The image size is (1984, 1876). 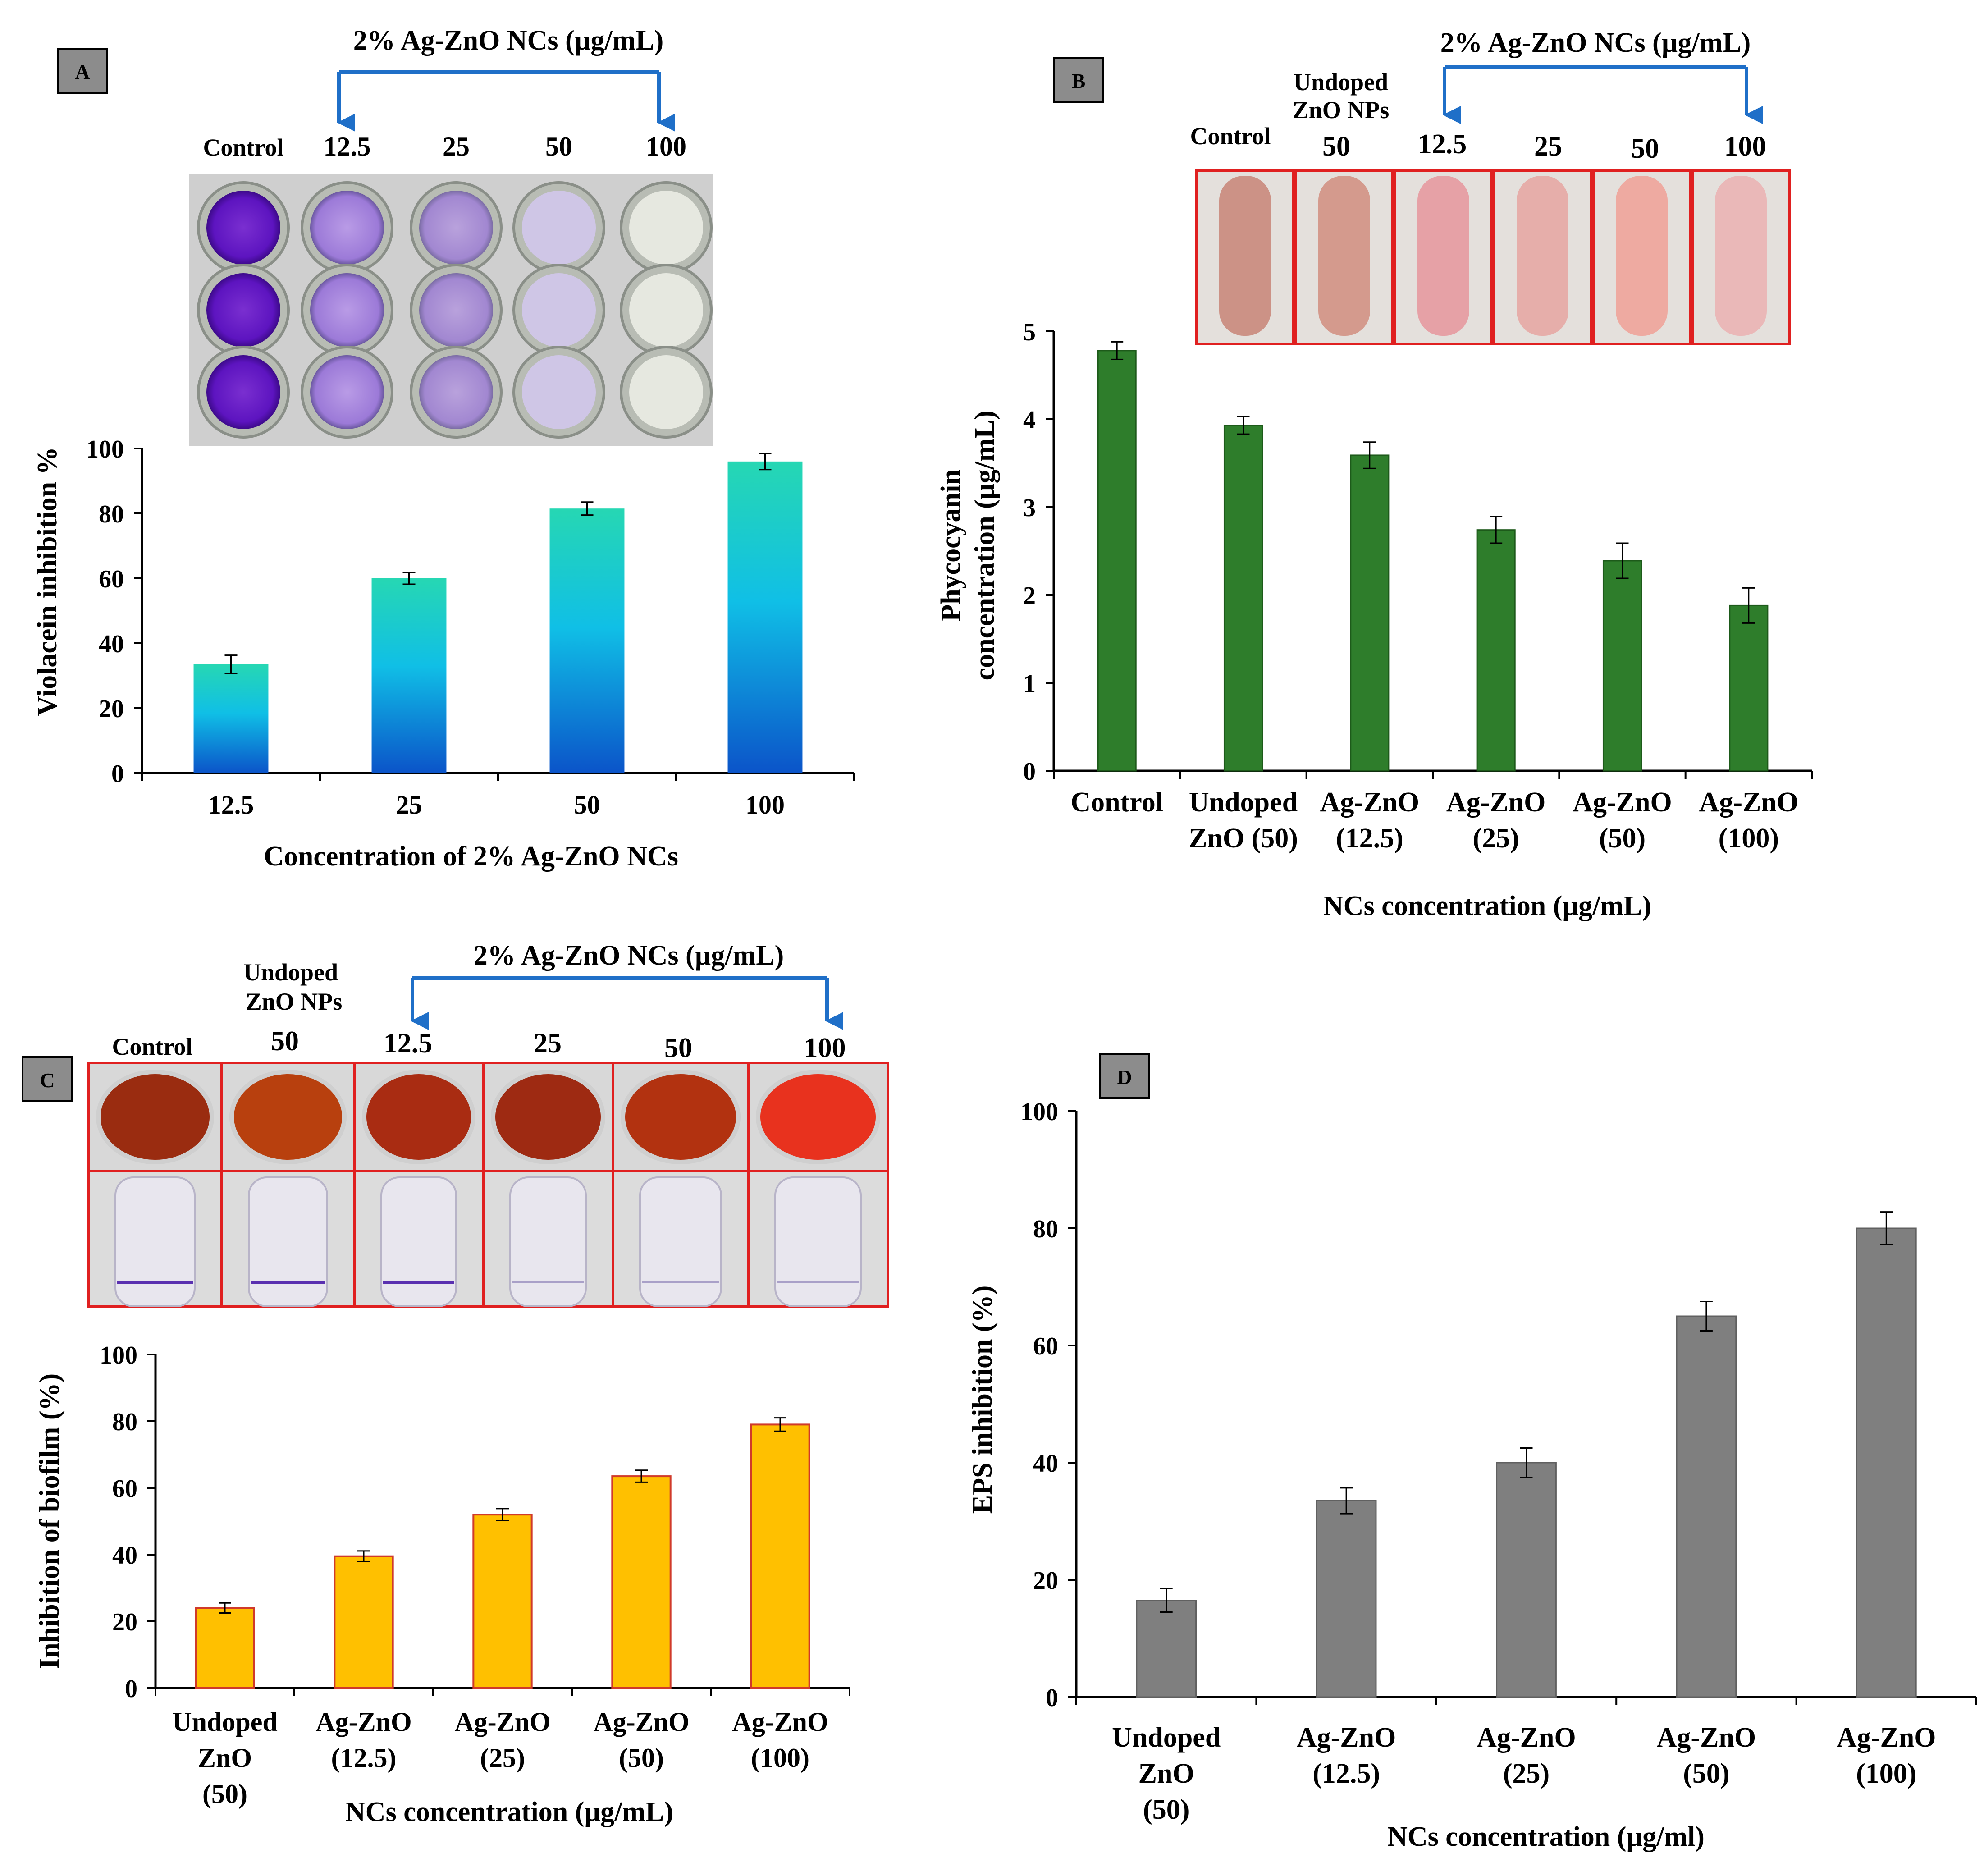 I want to click on panel-d-x-label: NCs concentration (µg/ml), so click(x=1546, y=1836).